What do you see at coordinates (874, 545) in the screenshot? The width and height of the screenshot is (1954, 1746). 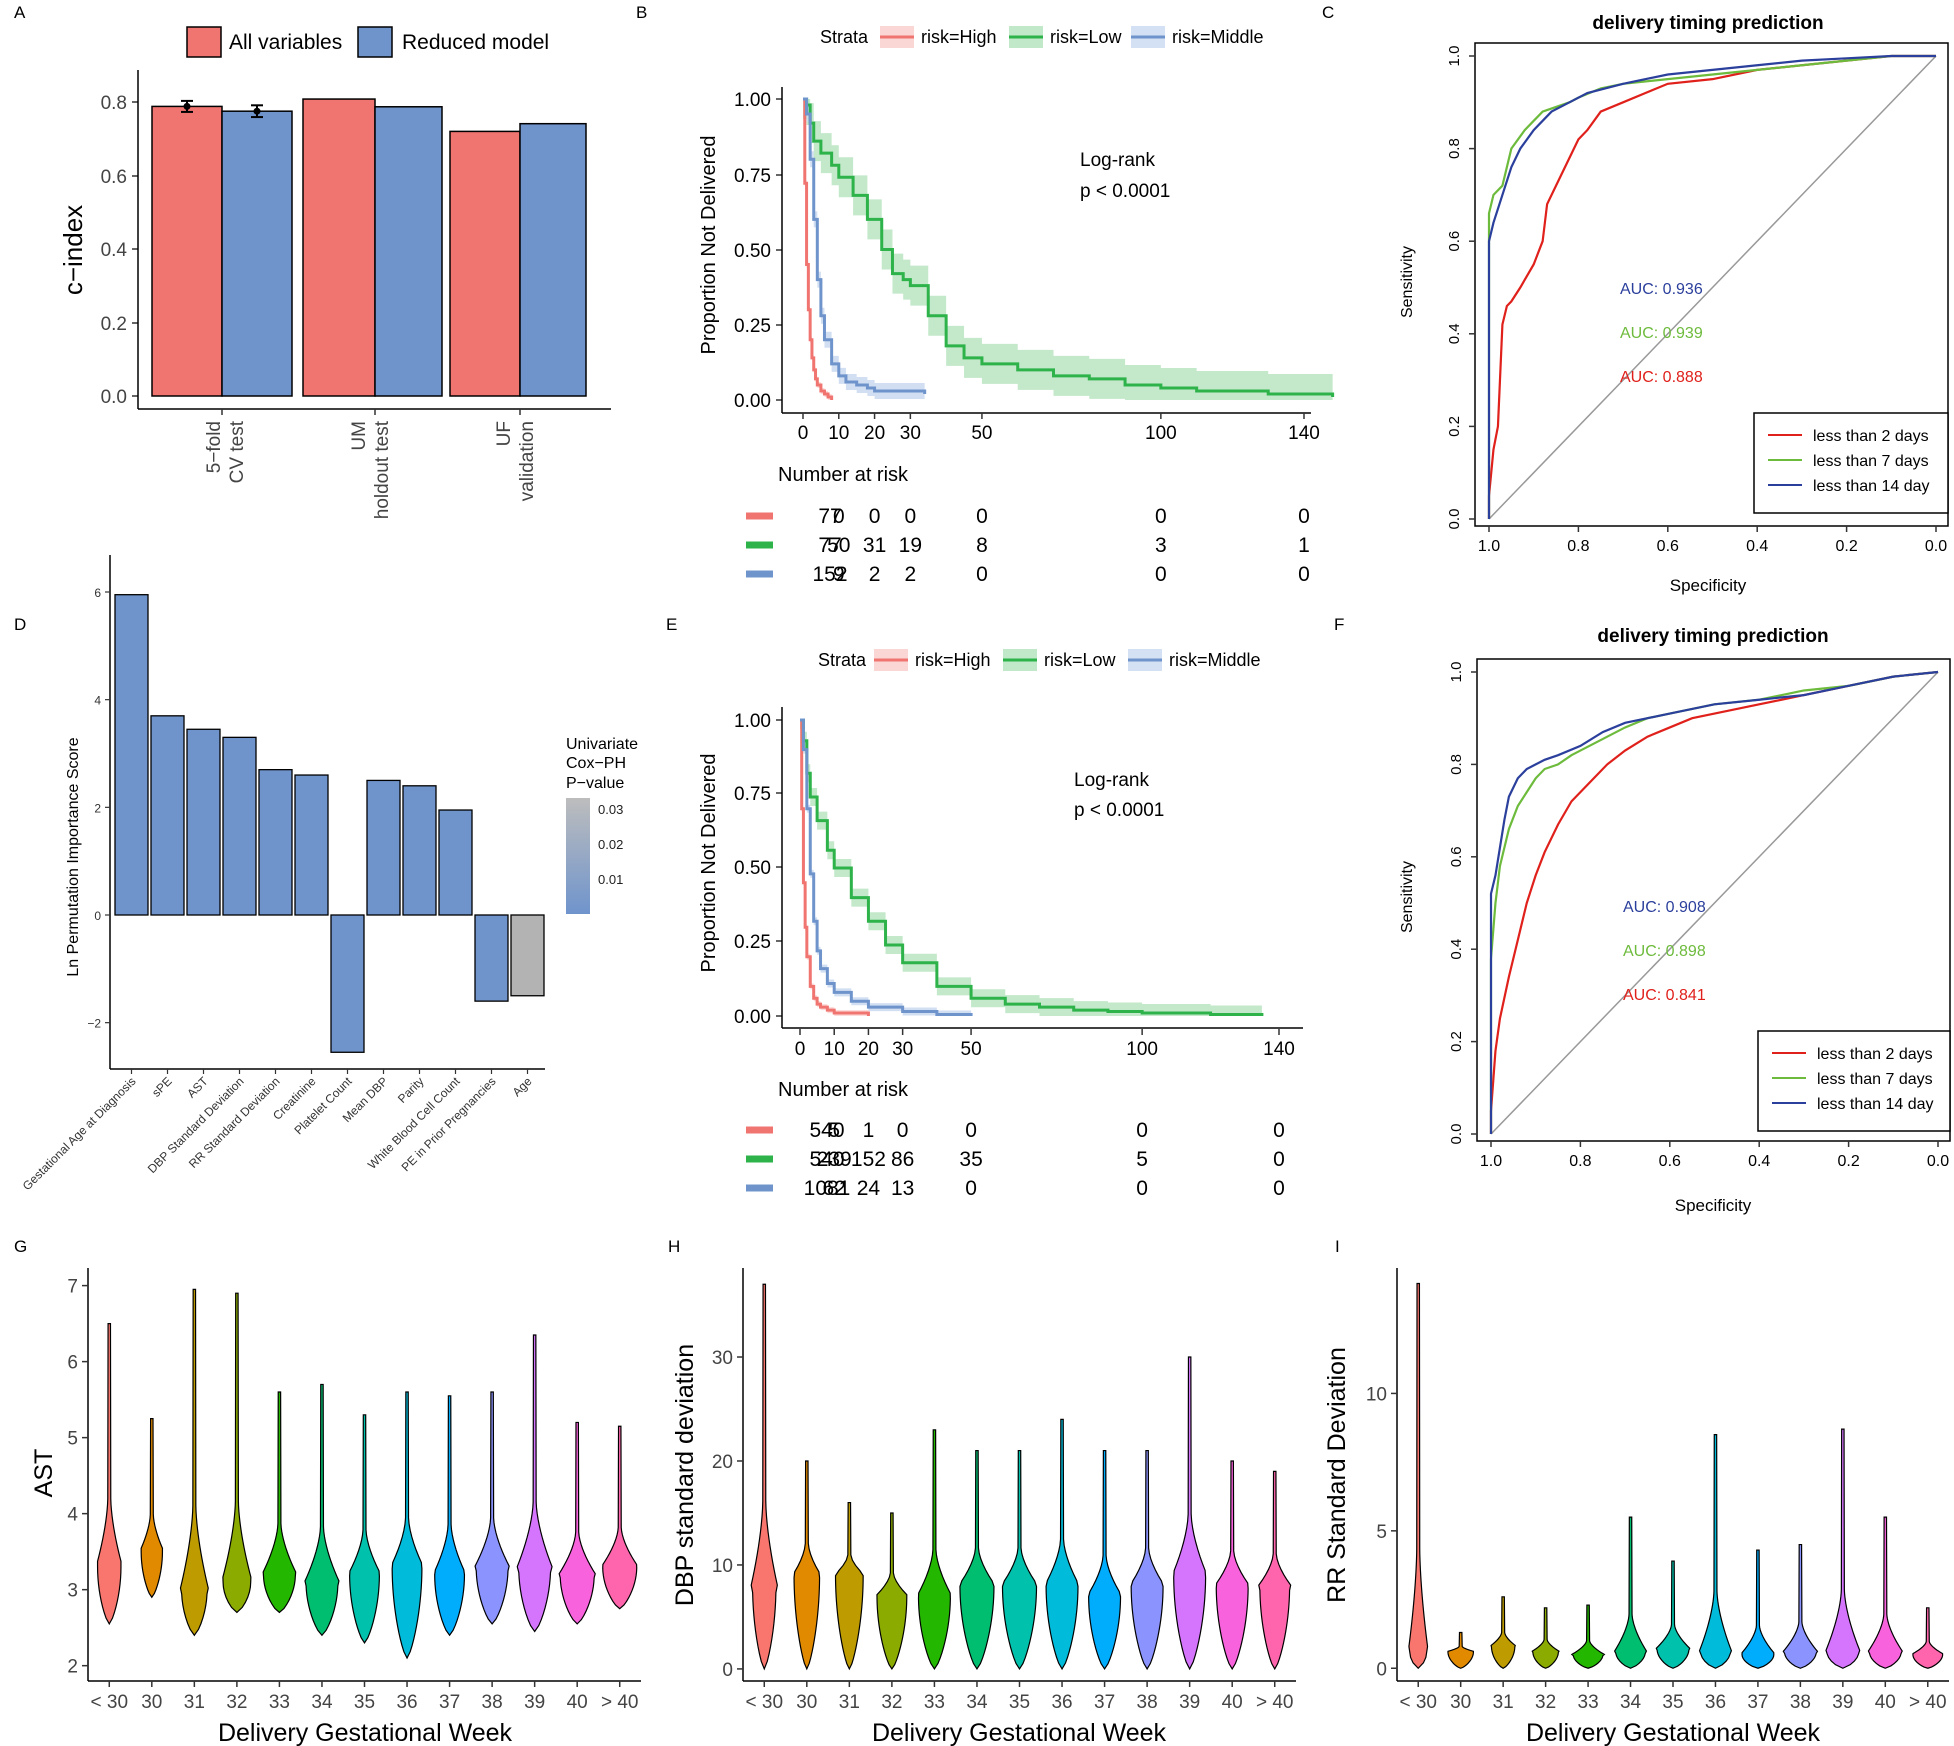 I see `risk-count: 31` at bounding box center [874, 545].